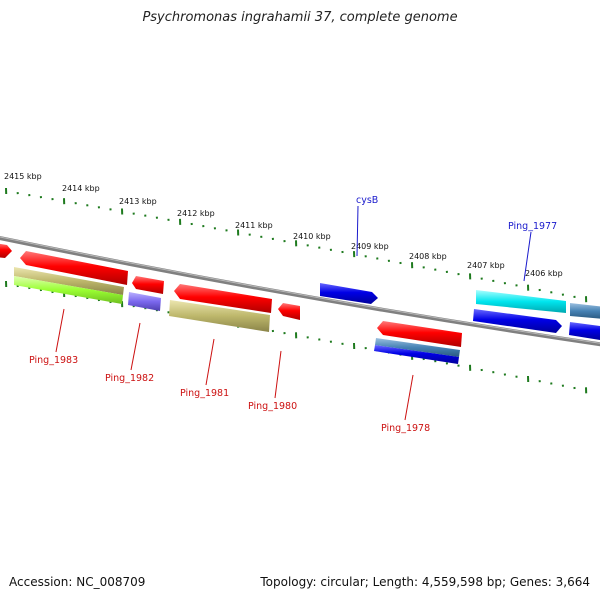  What do you see at coordinates (272, 406) in the screenshot?
I see `gene-label-ping-1980: Ping_1980` at bounding box center [272, 406].